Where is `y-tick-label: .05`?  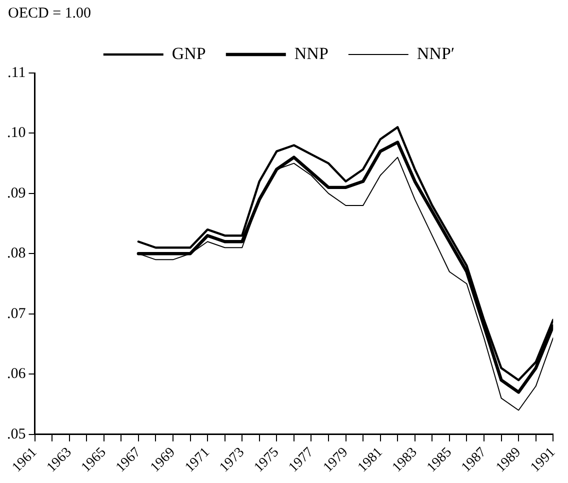 y-tick-label: .05 is located at coordinates (16, 434).